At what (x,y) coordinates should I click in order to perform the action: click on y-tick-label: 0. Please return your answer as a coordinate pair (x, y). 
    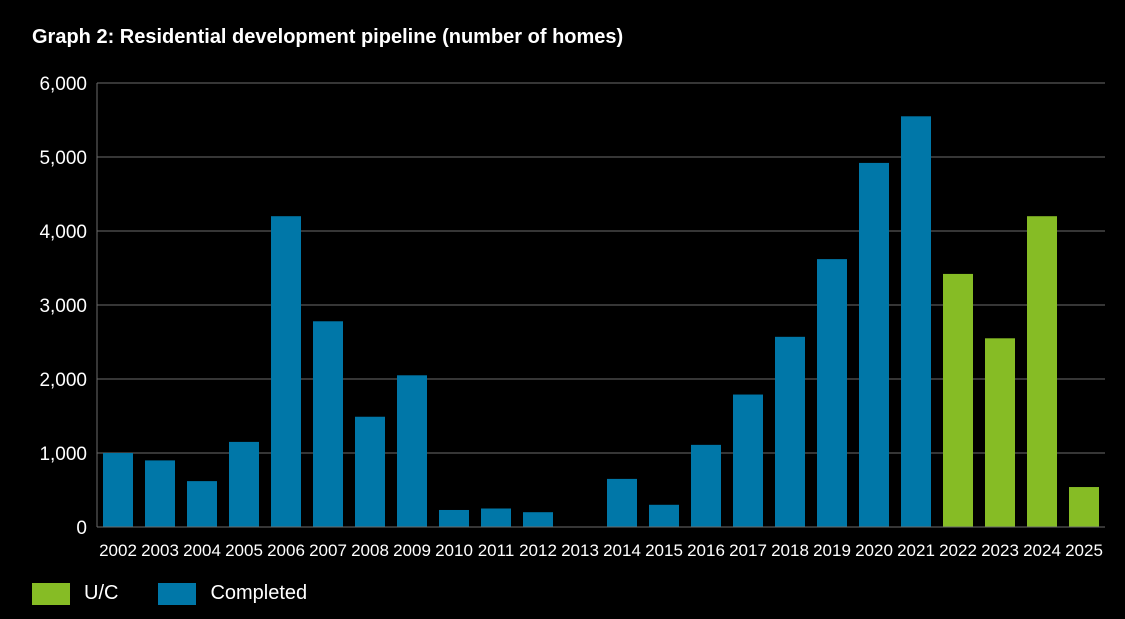
    Looking at the image, I should click on (81, 528).